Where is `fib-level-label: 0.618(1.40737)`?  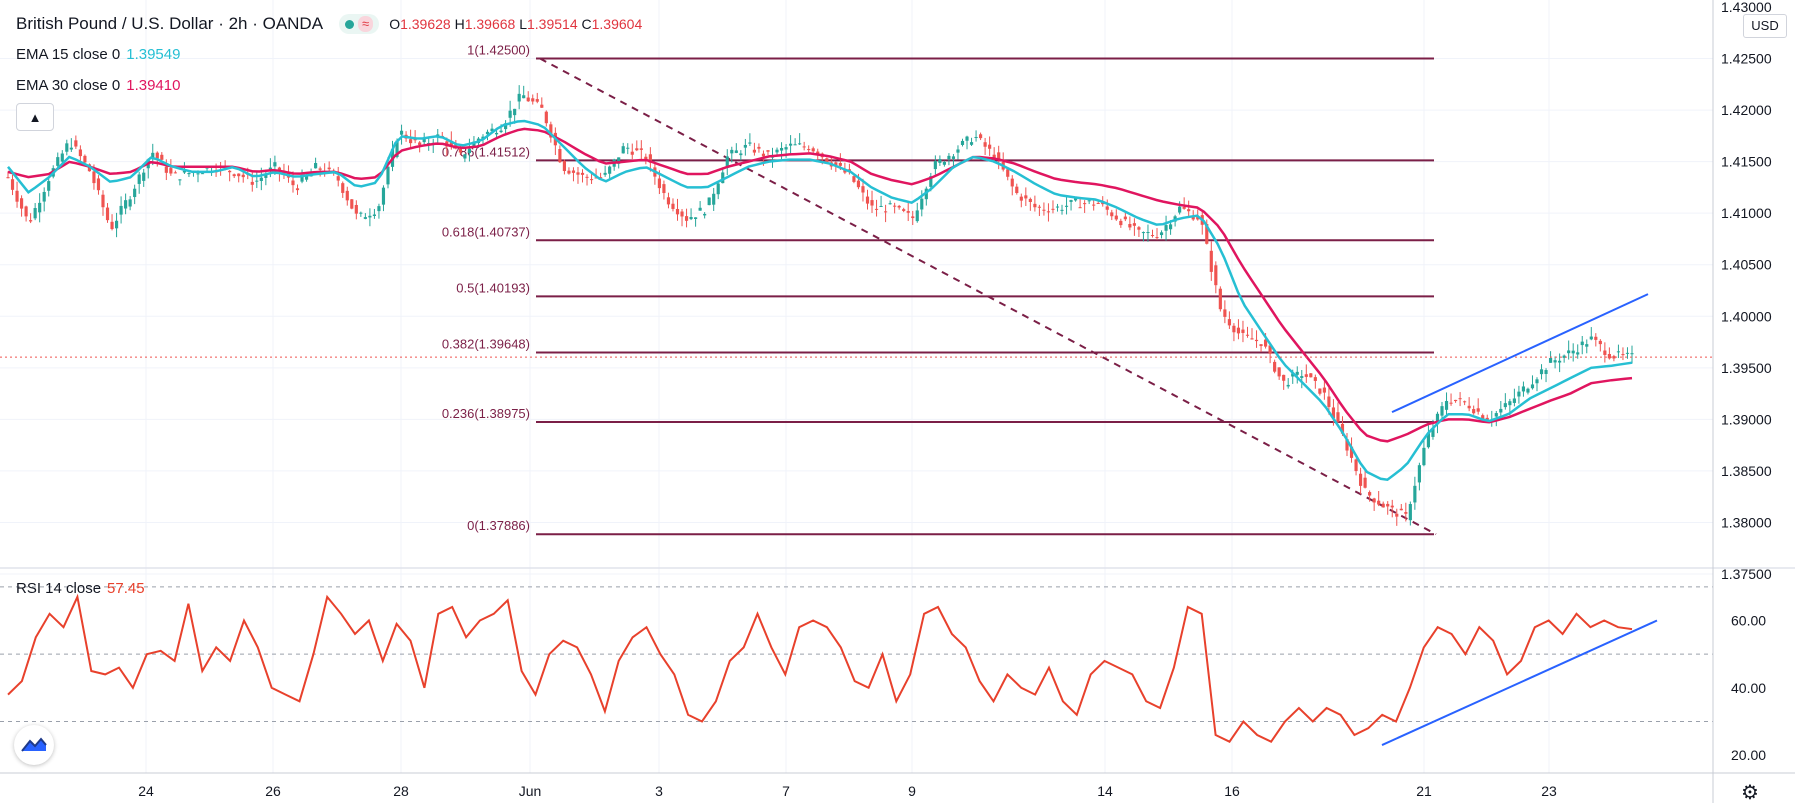 fib-level-label: 0.618(1.40737) is located at coordinates (486, 231).